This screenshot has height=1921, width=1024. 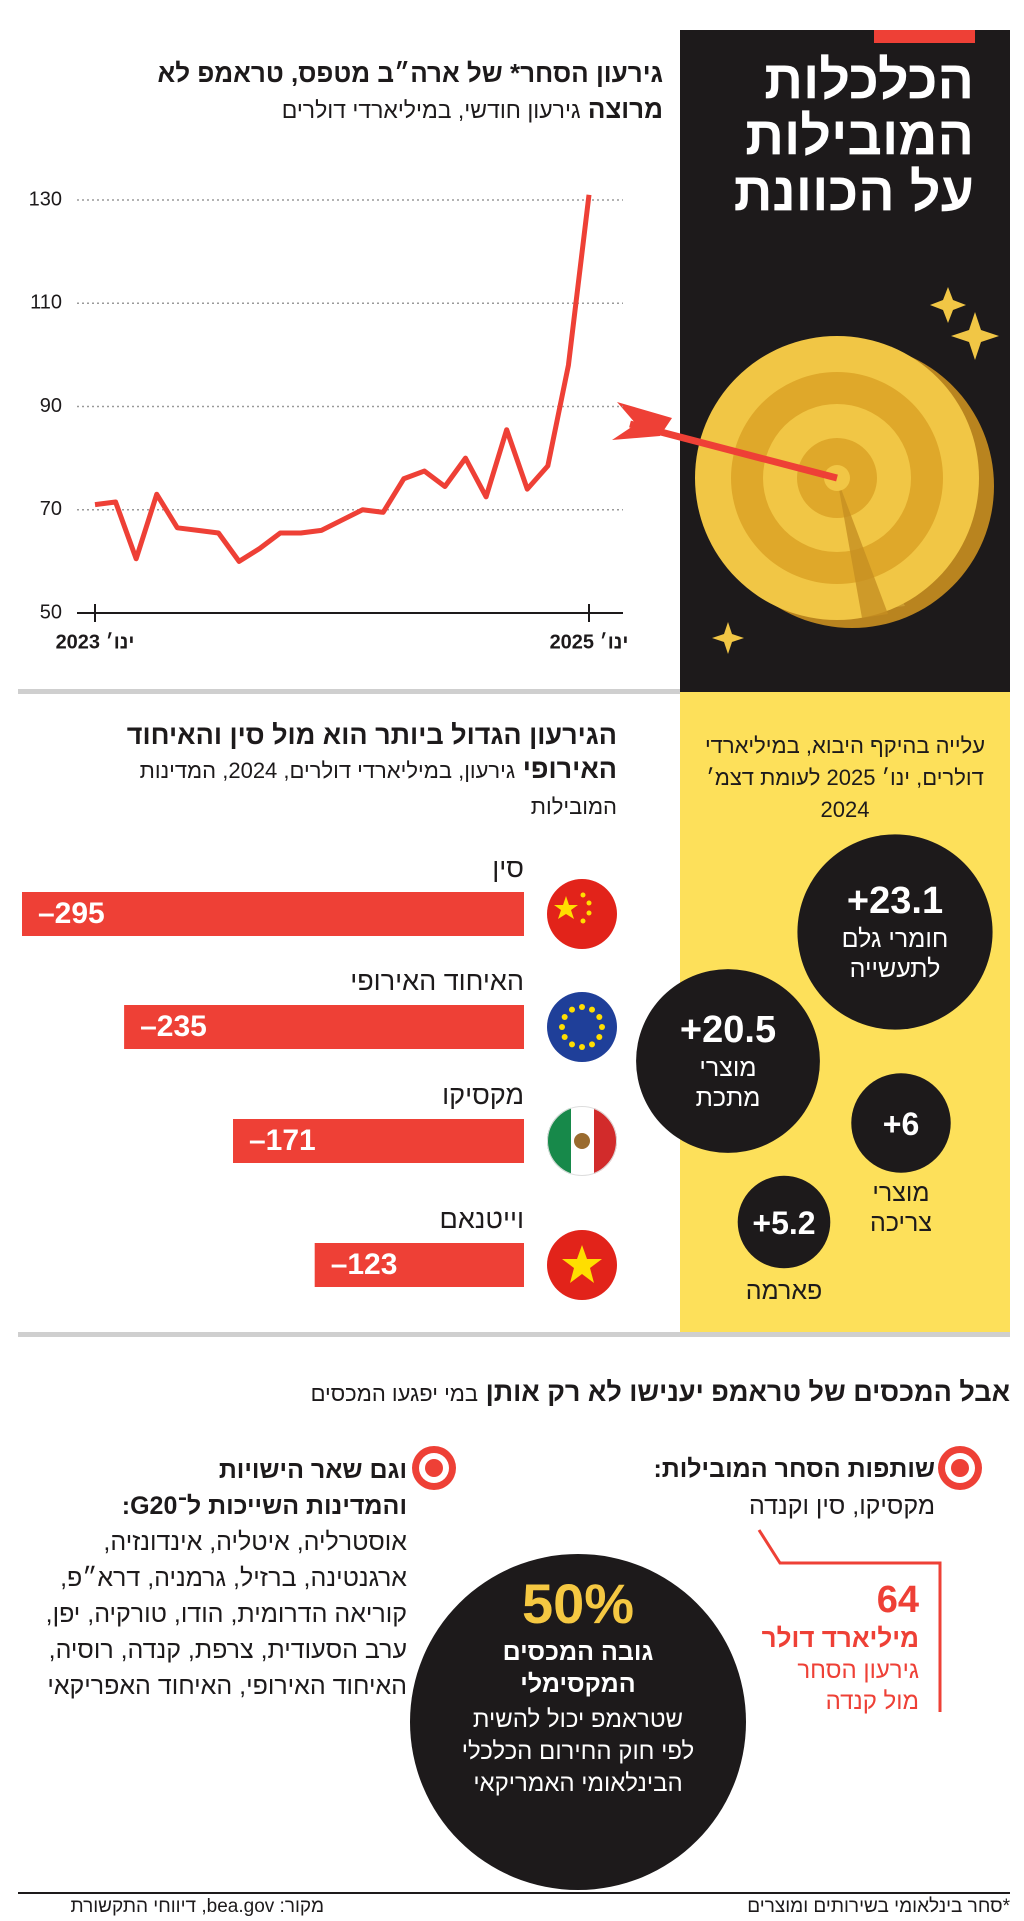 What do you see at coordinates (582, 914) in the screenshot?
I see `flag-china` at bounding box center [582, 914].